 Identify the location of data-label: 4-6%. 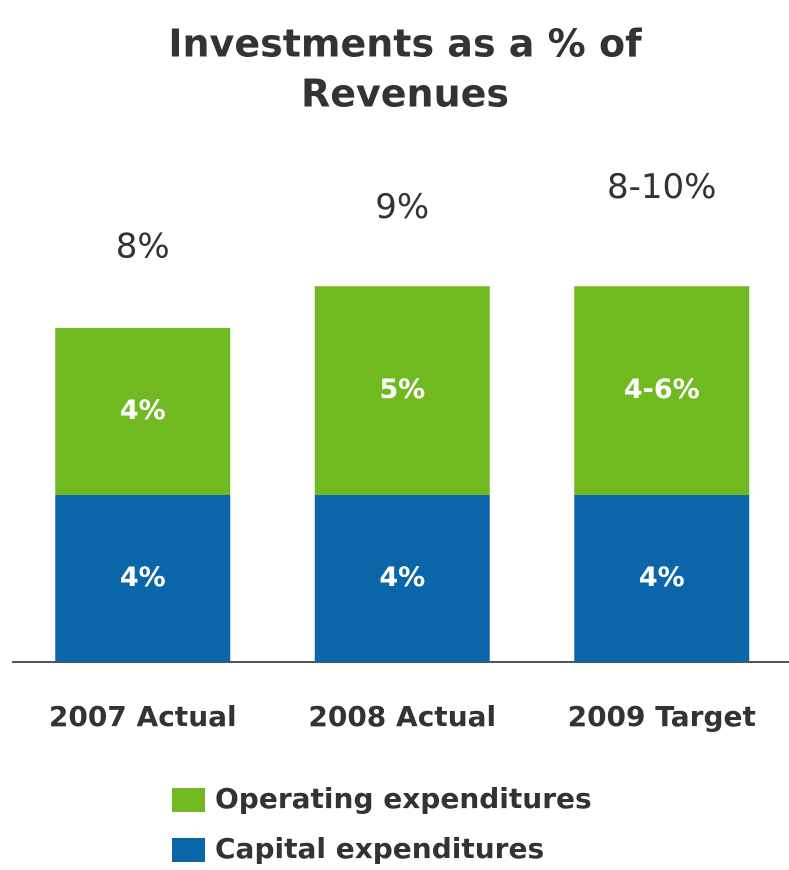
(662, 389).